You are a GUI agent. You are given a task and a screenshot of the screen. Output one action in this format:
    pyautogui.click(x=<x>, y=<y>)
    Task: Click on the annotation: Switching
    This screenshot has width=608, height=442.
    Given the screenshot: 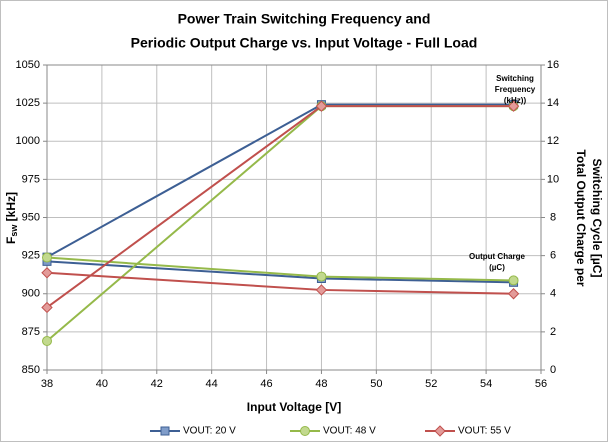 What is the action you would take?
    pyautogui.click(x=515, y=78)
    